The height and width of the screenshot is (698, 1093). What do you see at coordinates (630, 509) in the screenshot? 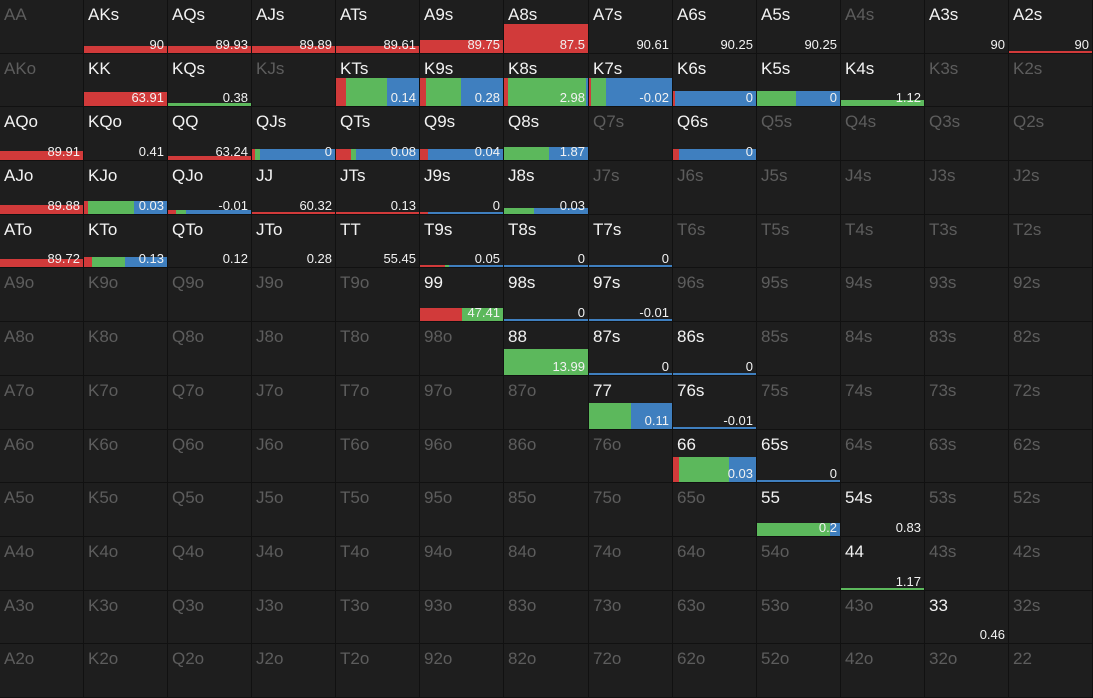
I see `hand-cell-75o: 75o` at bounding box center [630, 509].